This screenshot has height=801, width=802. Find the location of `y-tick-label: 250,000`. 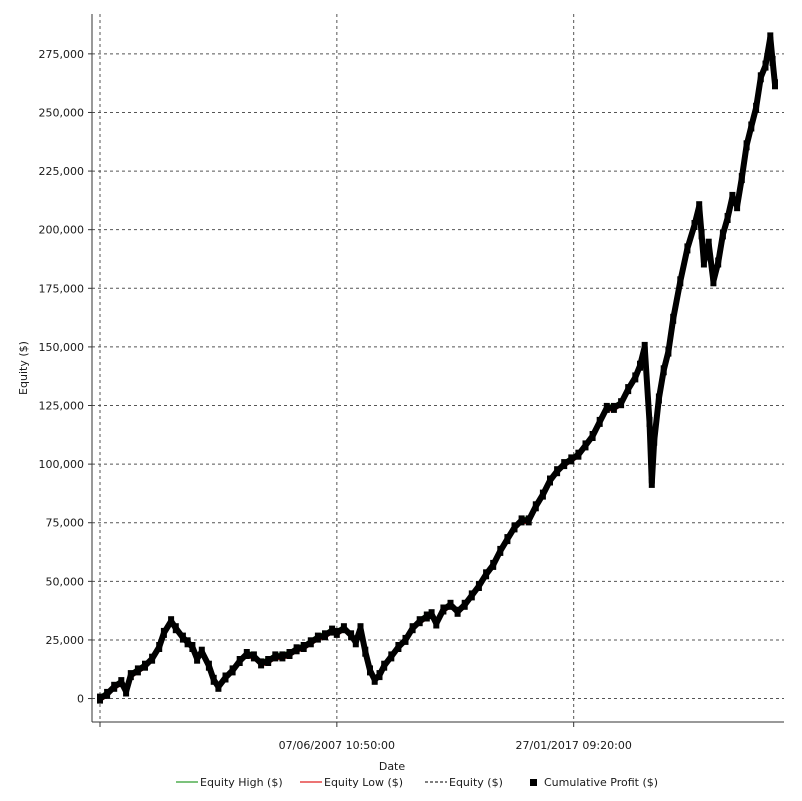

y-tick-label: 250,000 is located at coordinates (62, 112).